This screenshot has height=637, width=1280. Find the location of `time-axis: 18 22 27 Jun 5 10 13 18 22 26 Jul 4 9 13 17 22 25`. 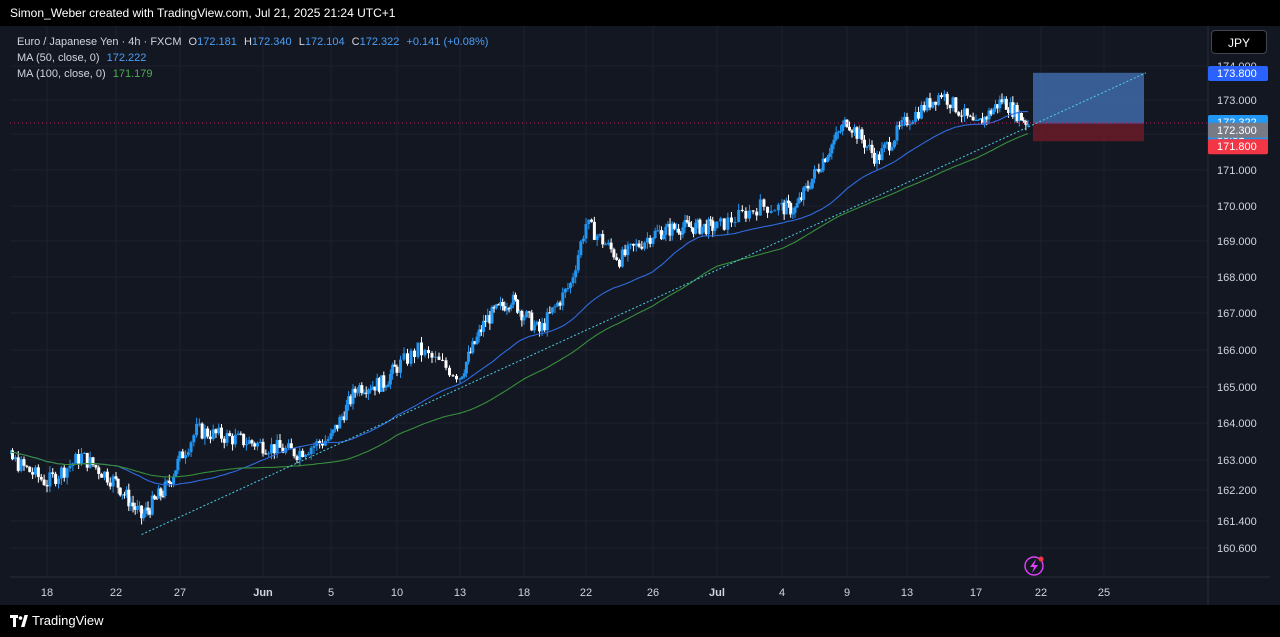

time-axis: 18 22 27 Jun 5 10 13 18 22 26 Jul 4 9 13 17 22 25 is located at coordinates (575, 593).